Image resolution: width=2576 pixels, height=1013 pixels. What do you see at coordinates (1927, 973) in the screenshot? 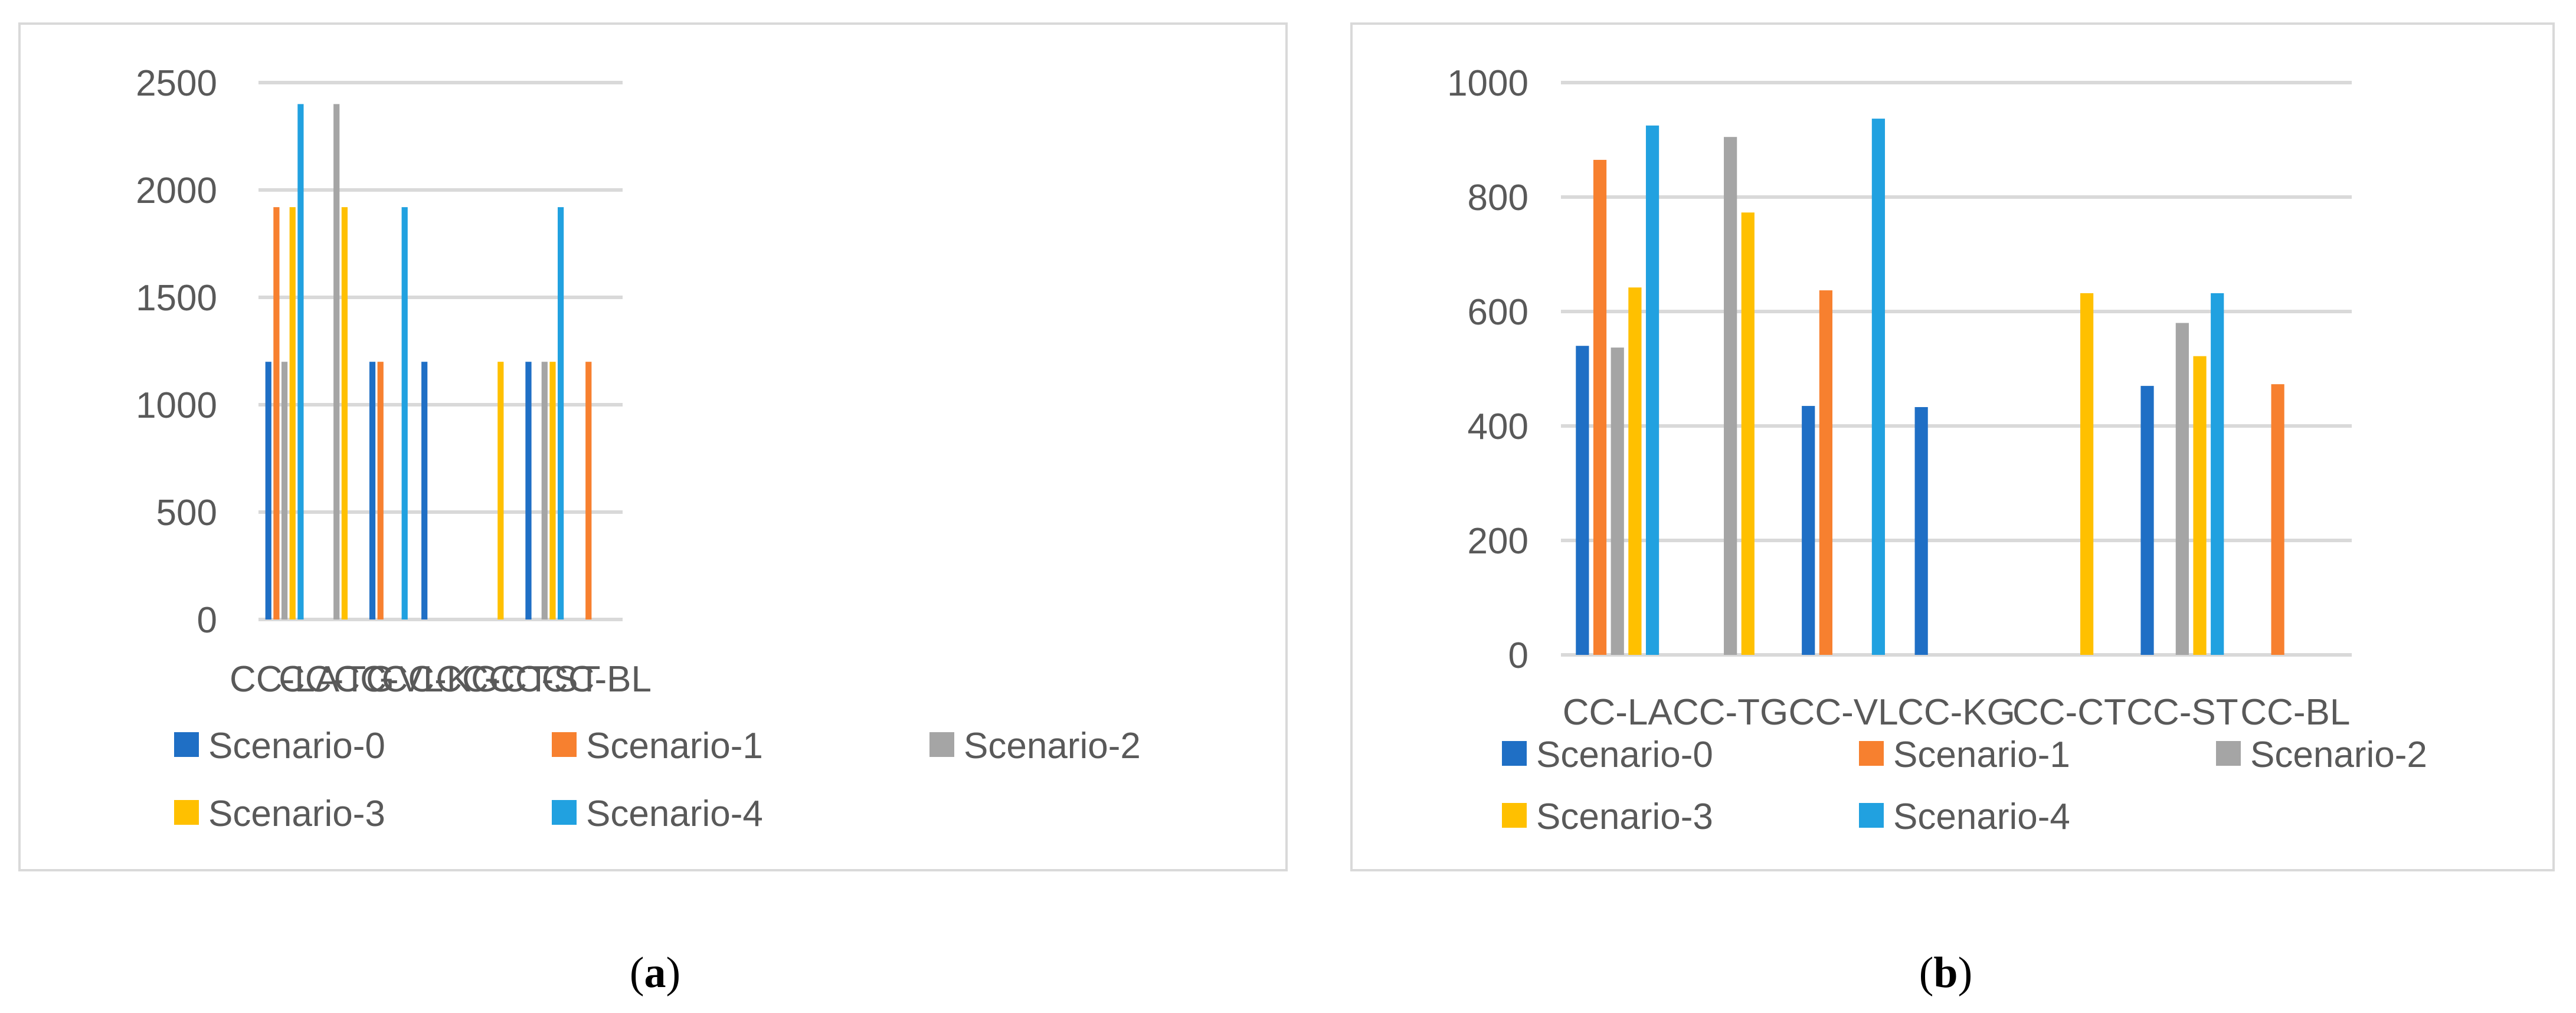
I see `caption-b-open: (` at bounding box center [1927, 973].